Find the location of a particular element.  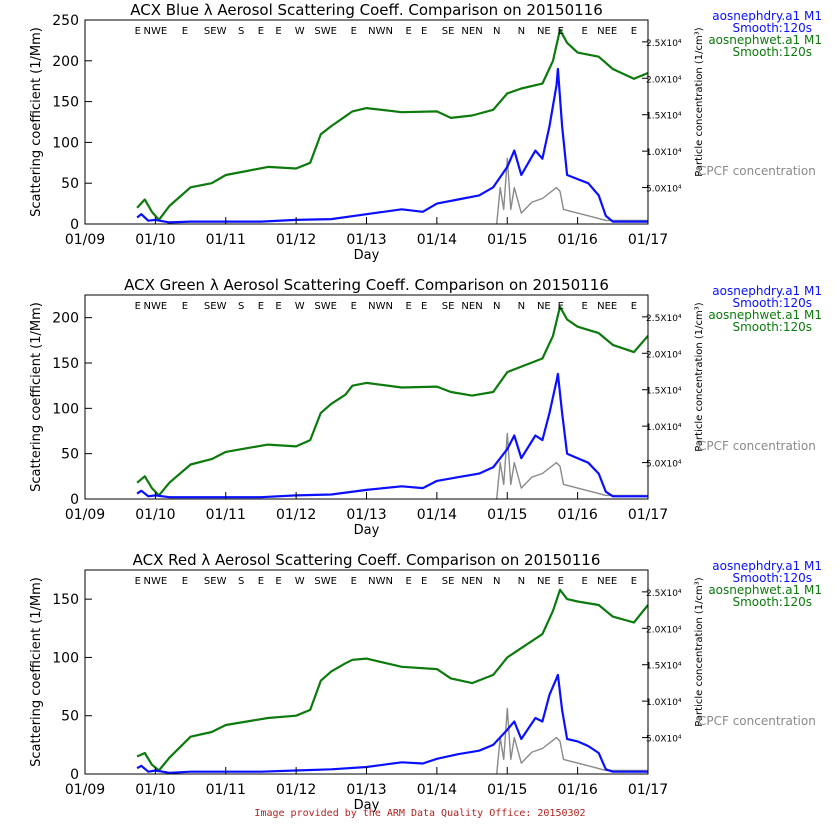

legend-name-wet: aosnephwet.a1 M1 is located at coordinates (765, 590).